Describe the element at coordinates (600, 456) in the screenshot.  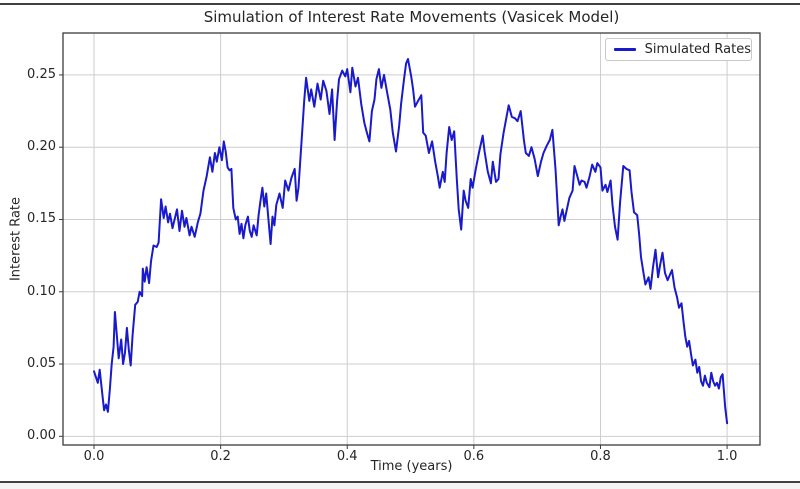
I see `x-tick-label: 0.8` at that location.